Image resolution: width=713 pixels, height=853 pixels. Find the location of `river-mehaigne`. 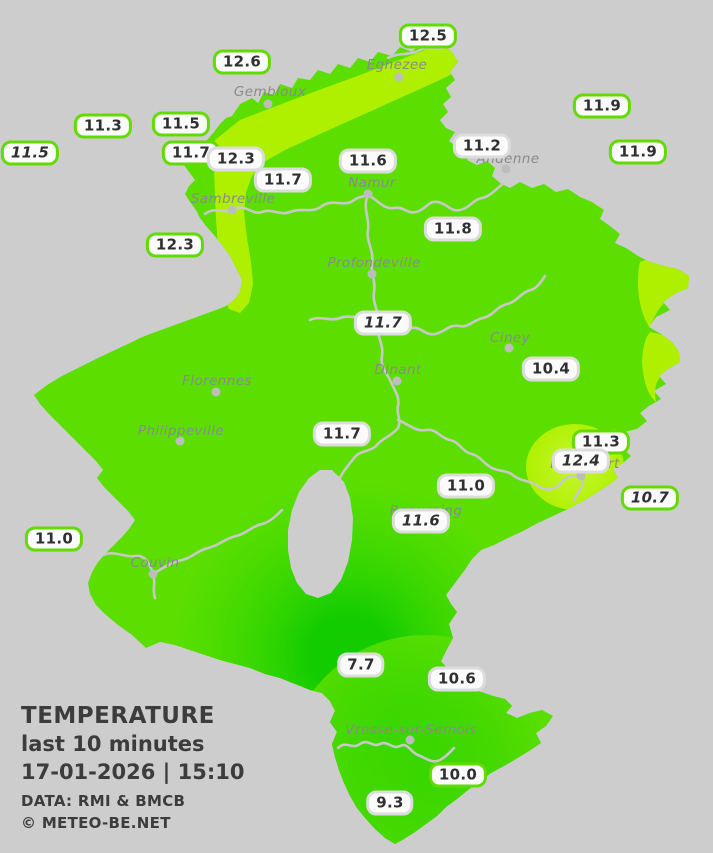

river-mehaigne is located at coordinates (416, 53).